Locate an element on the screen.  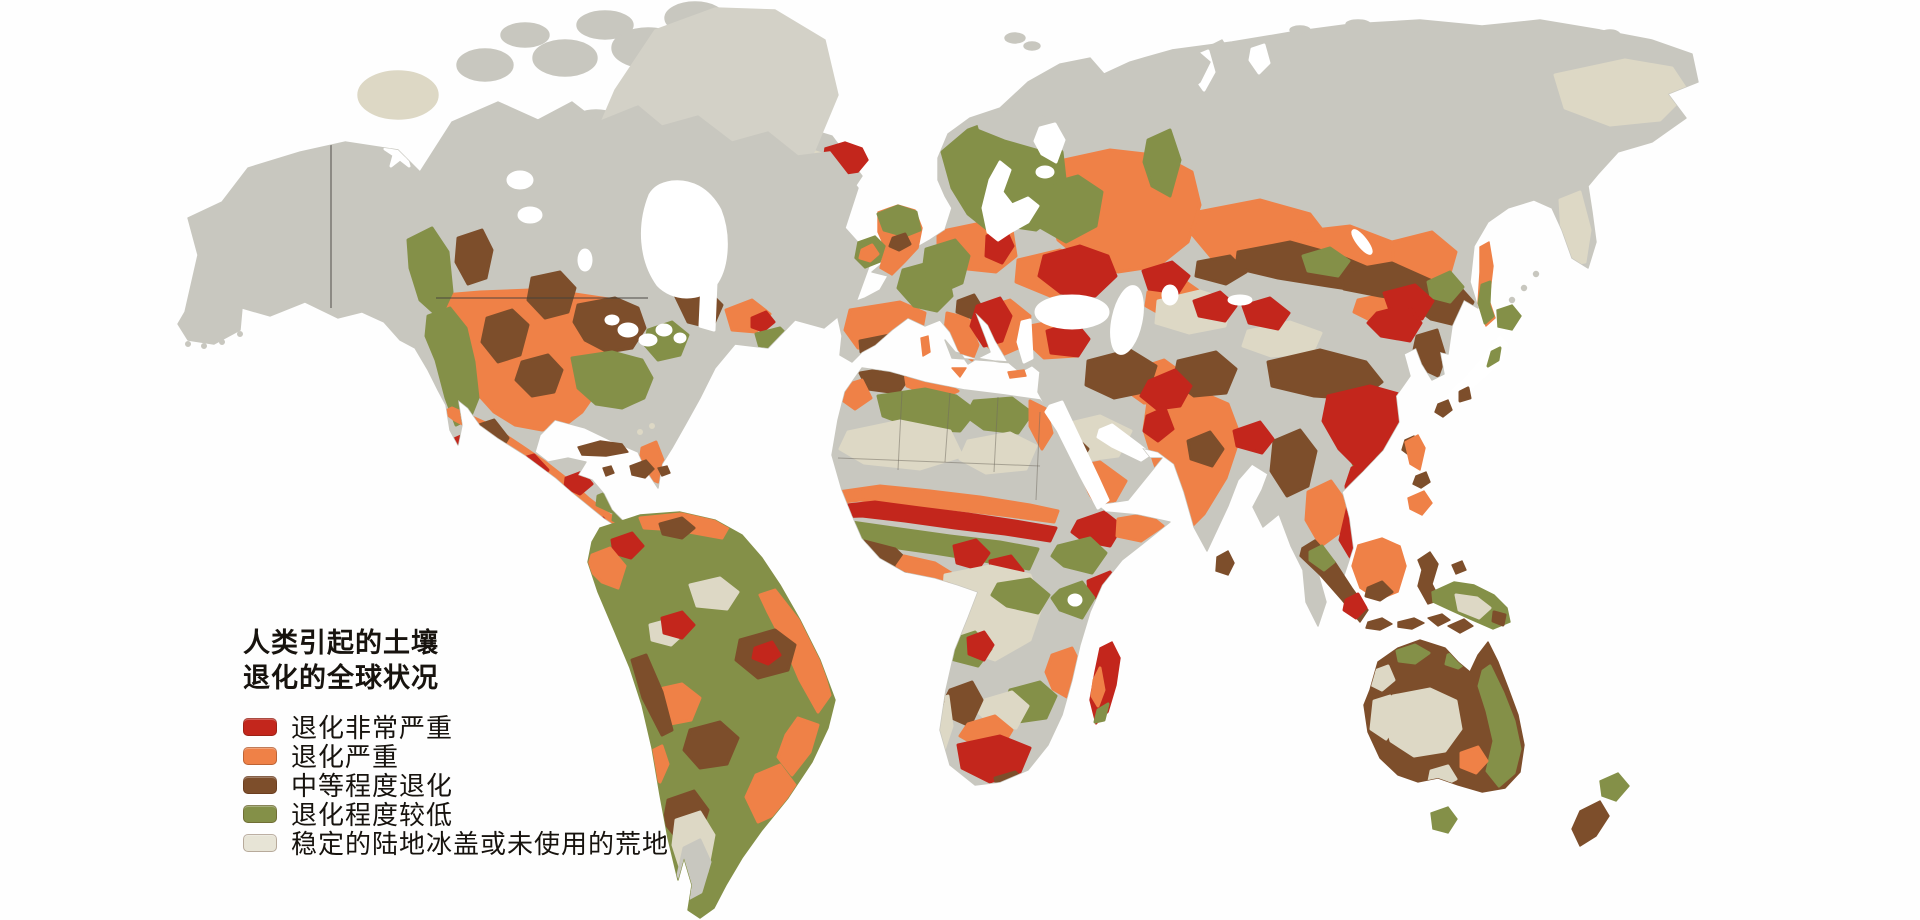
legend-item-moderate: 中等程度退化 is located at coordinates (456, 786).